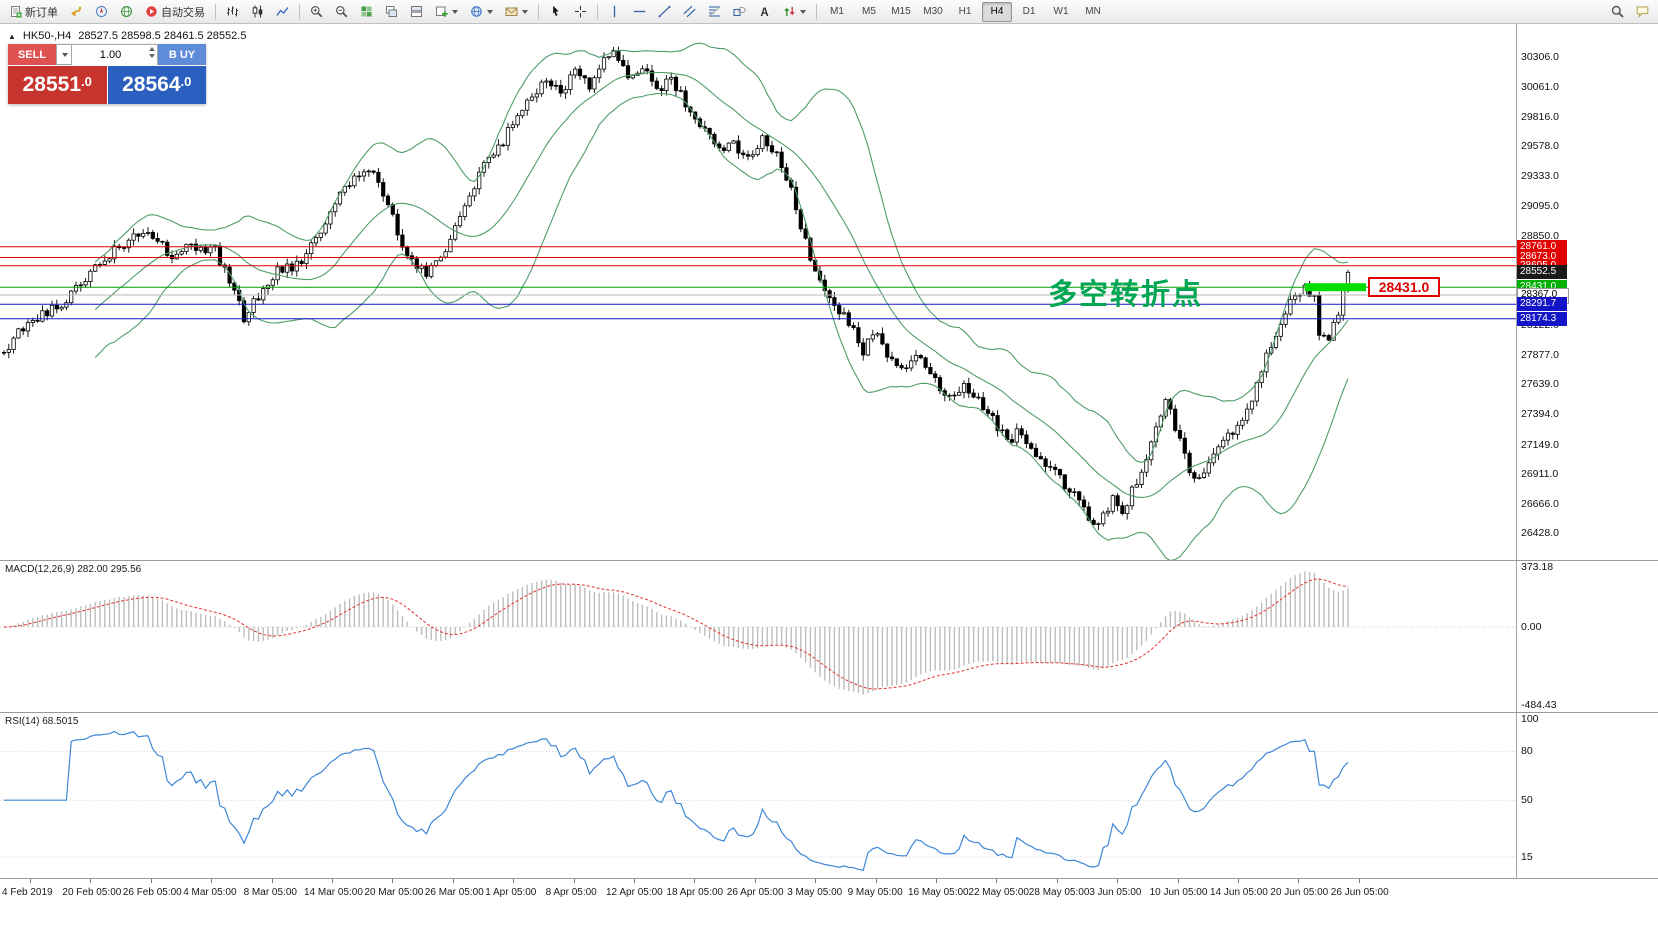 The height and width of the screenshot is (950, 1658). I want to click on timeframe-button-mn: MN, so click(1093, 11).